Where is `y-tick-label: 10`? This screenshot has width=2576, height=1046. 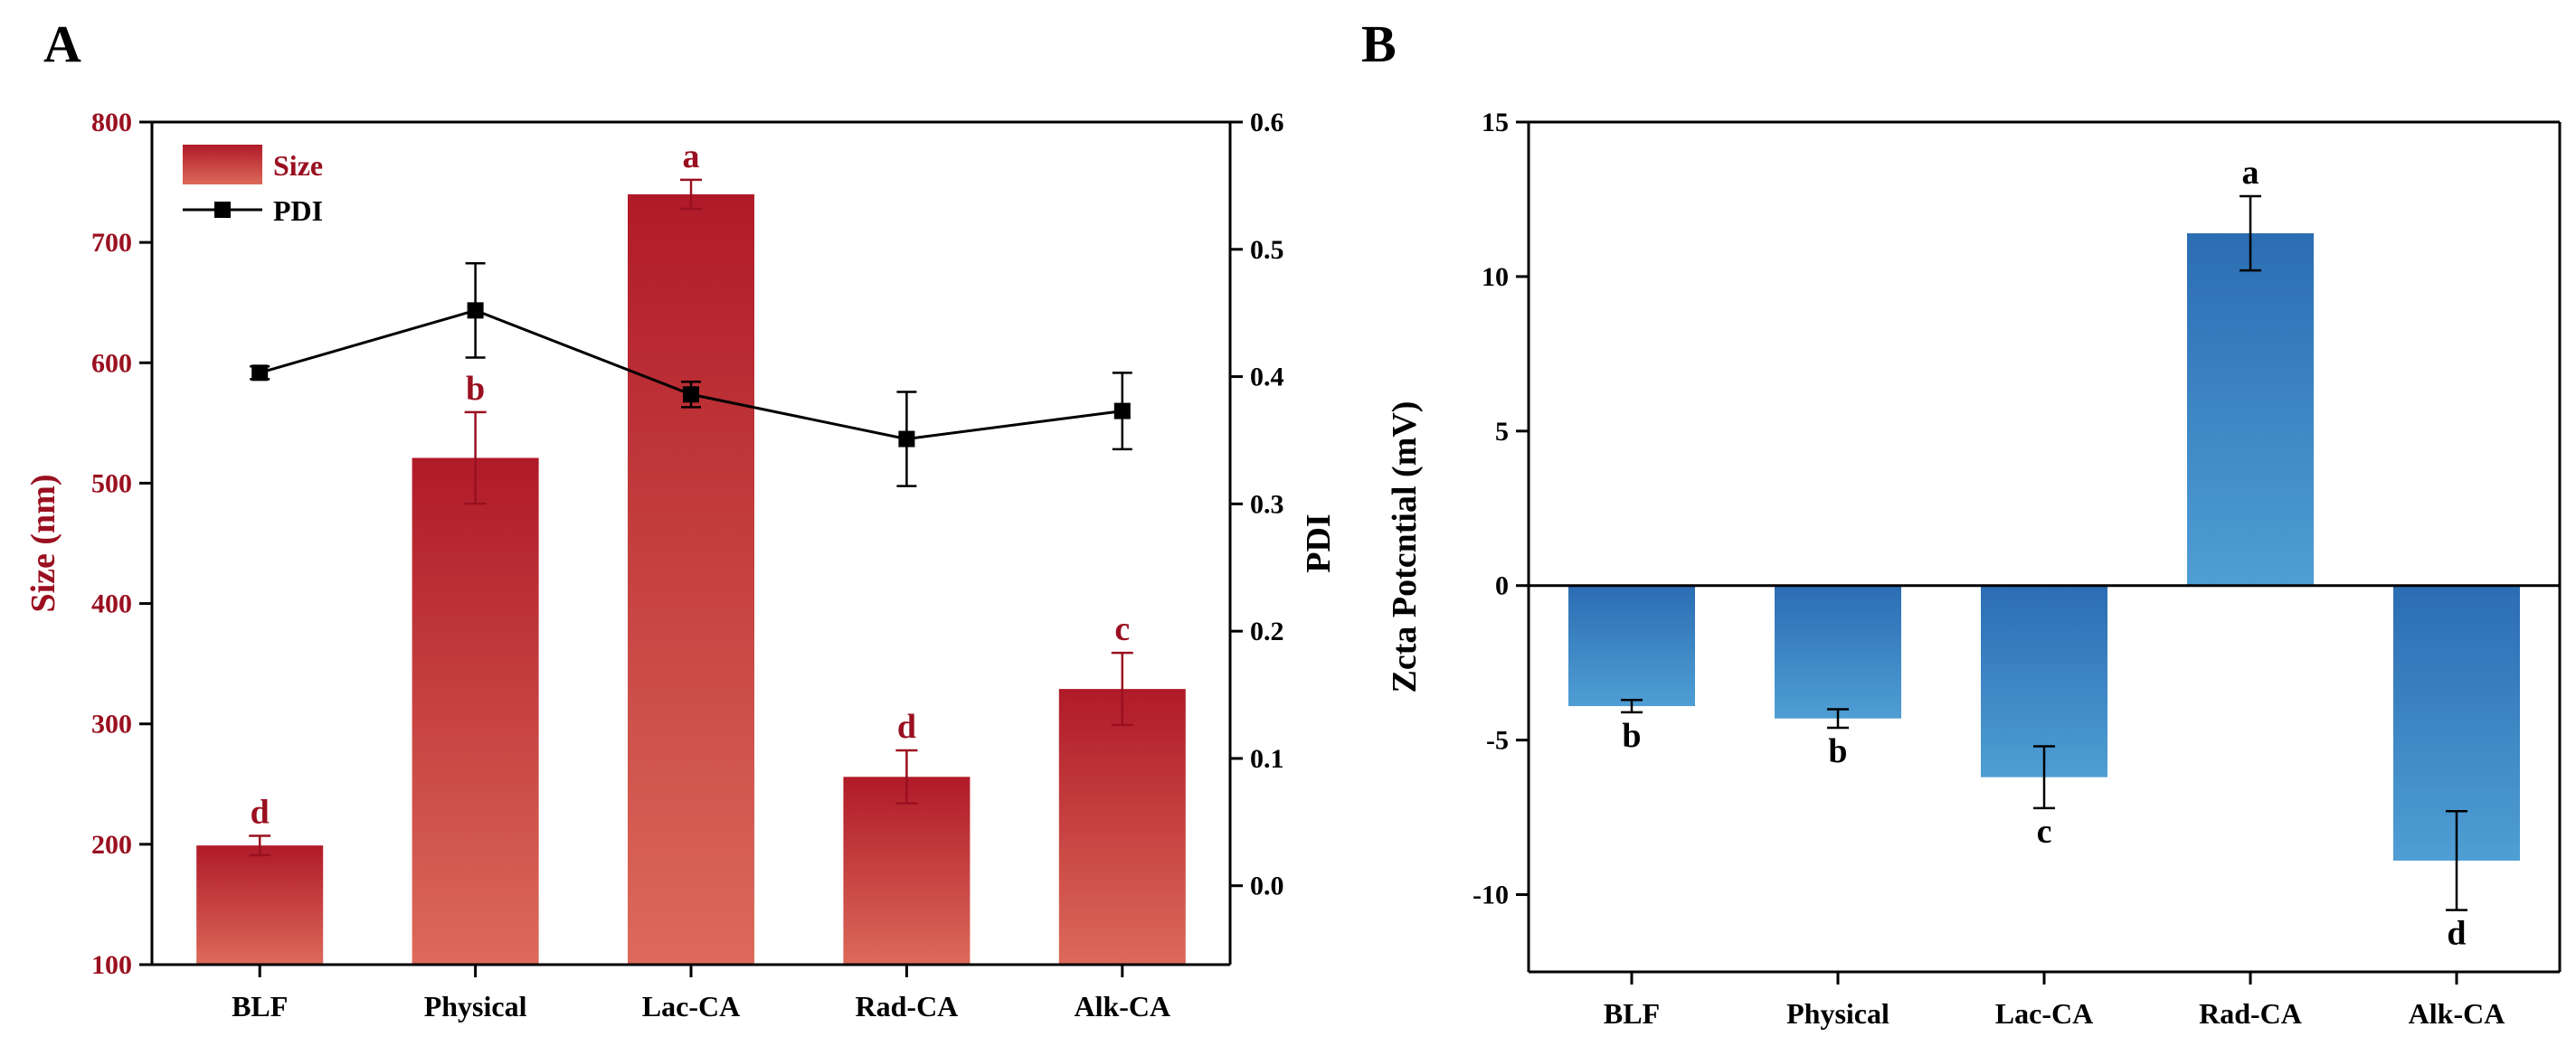 y-tick-label: 10 is located at coordinates (1495, 277).